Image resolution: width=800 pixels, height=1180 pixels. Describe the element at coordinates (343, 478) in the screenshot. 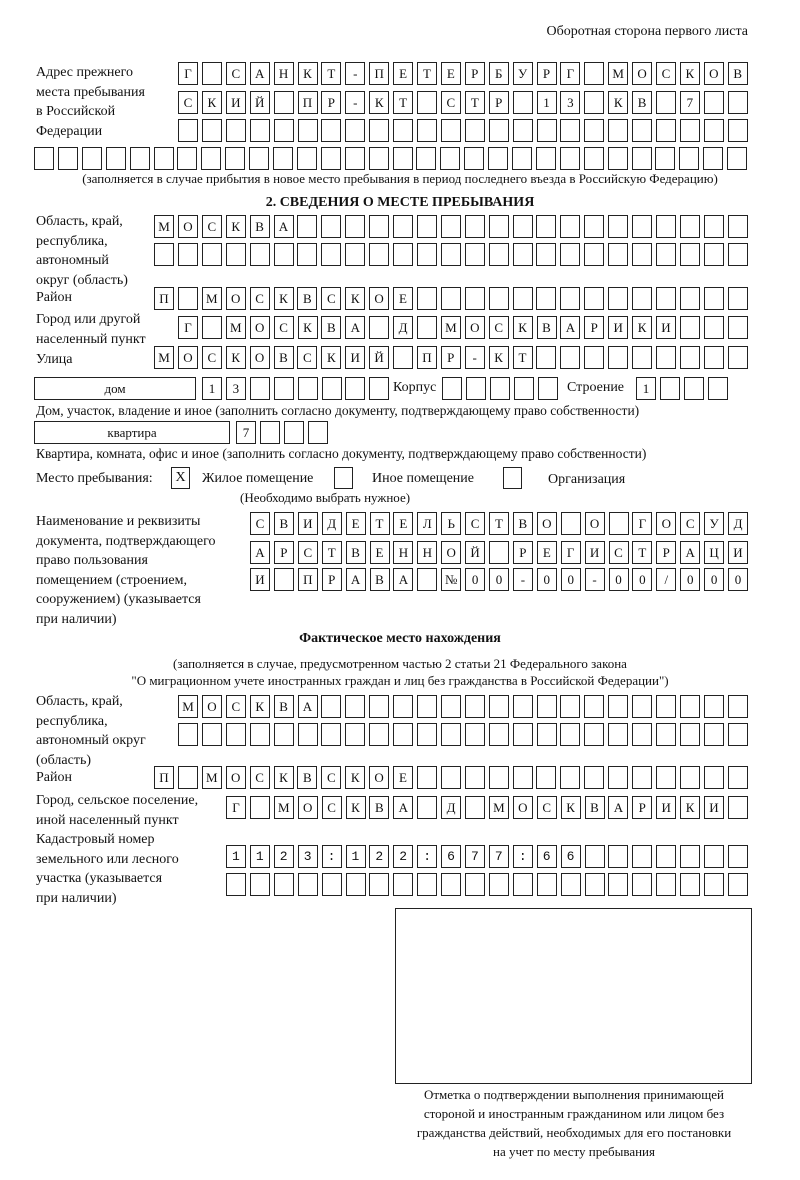

I see `stay-option-other-checkbox` at that location.